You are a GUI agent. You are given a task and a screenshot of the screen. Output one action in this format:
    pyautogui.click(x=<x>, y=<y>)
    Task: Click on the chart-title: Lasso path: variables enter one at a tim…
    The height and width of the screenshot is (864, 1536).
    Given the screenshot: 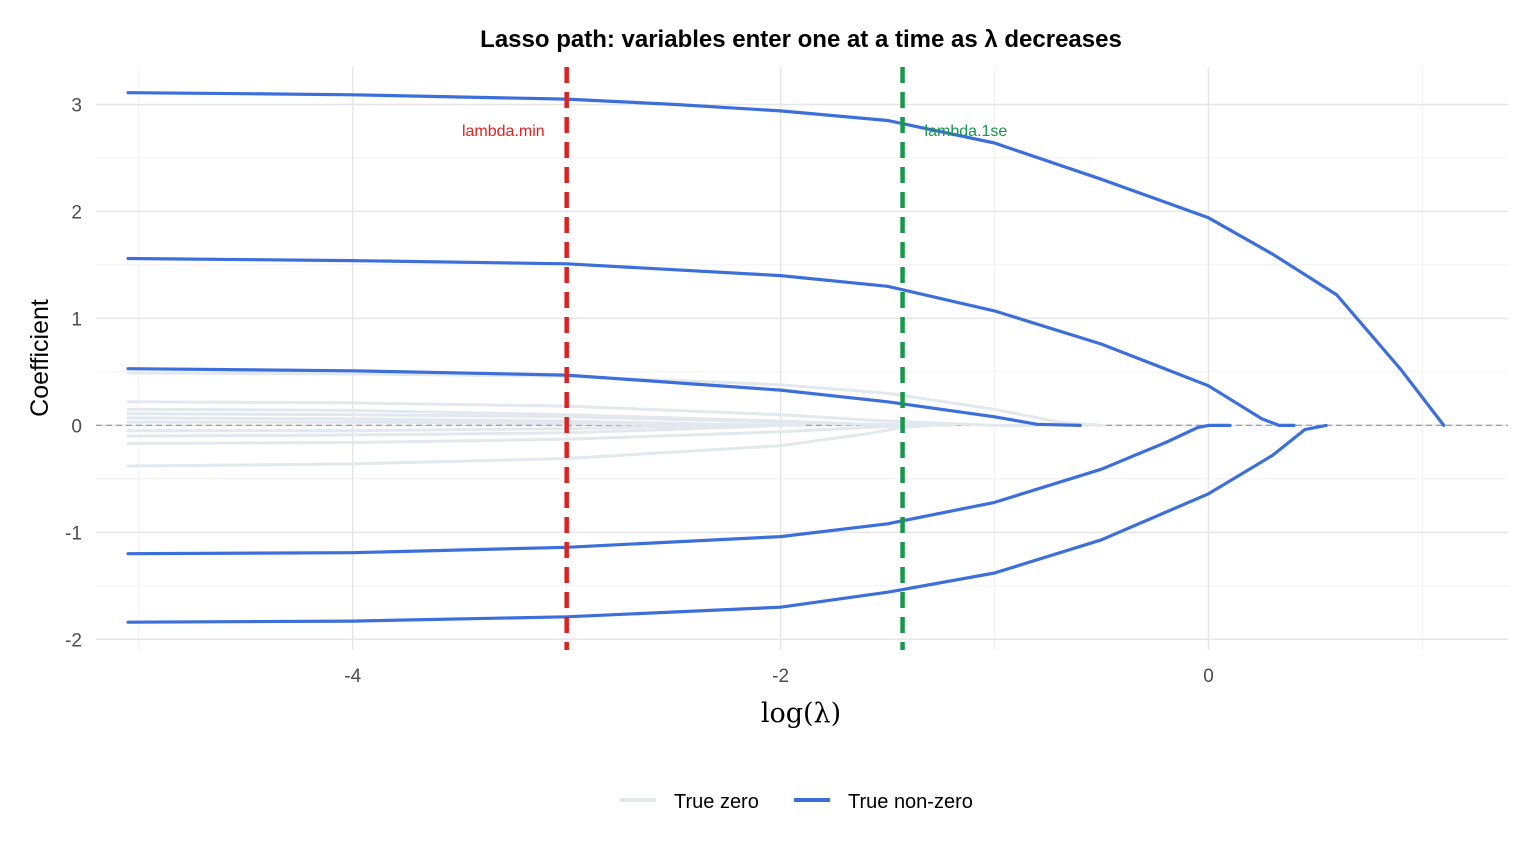 What is the action you would take?
    pyautogui.click(x=801, y=39)
    